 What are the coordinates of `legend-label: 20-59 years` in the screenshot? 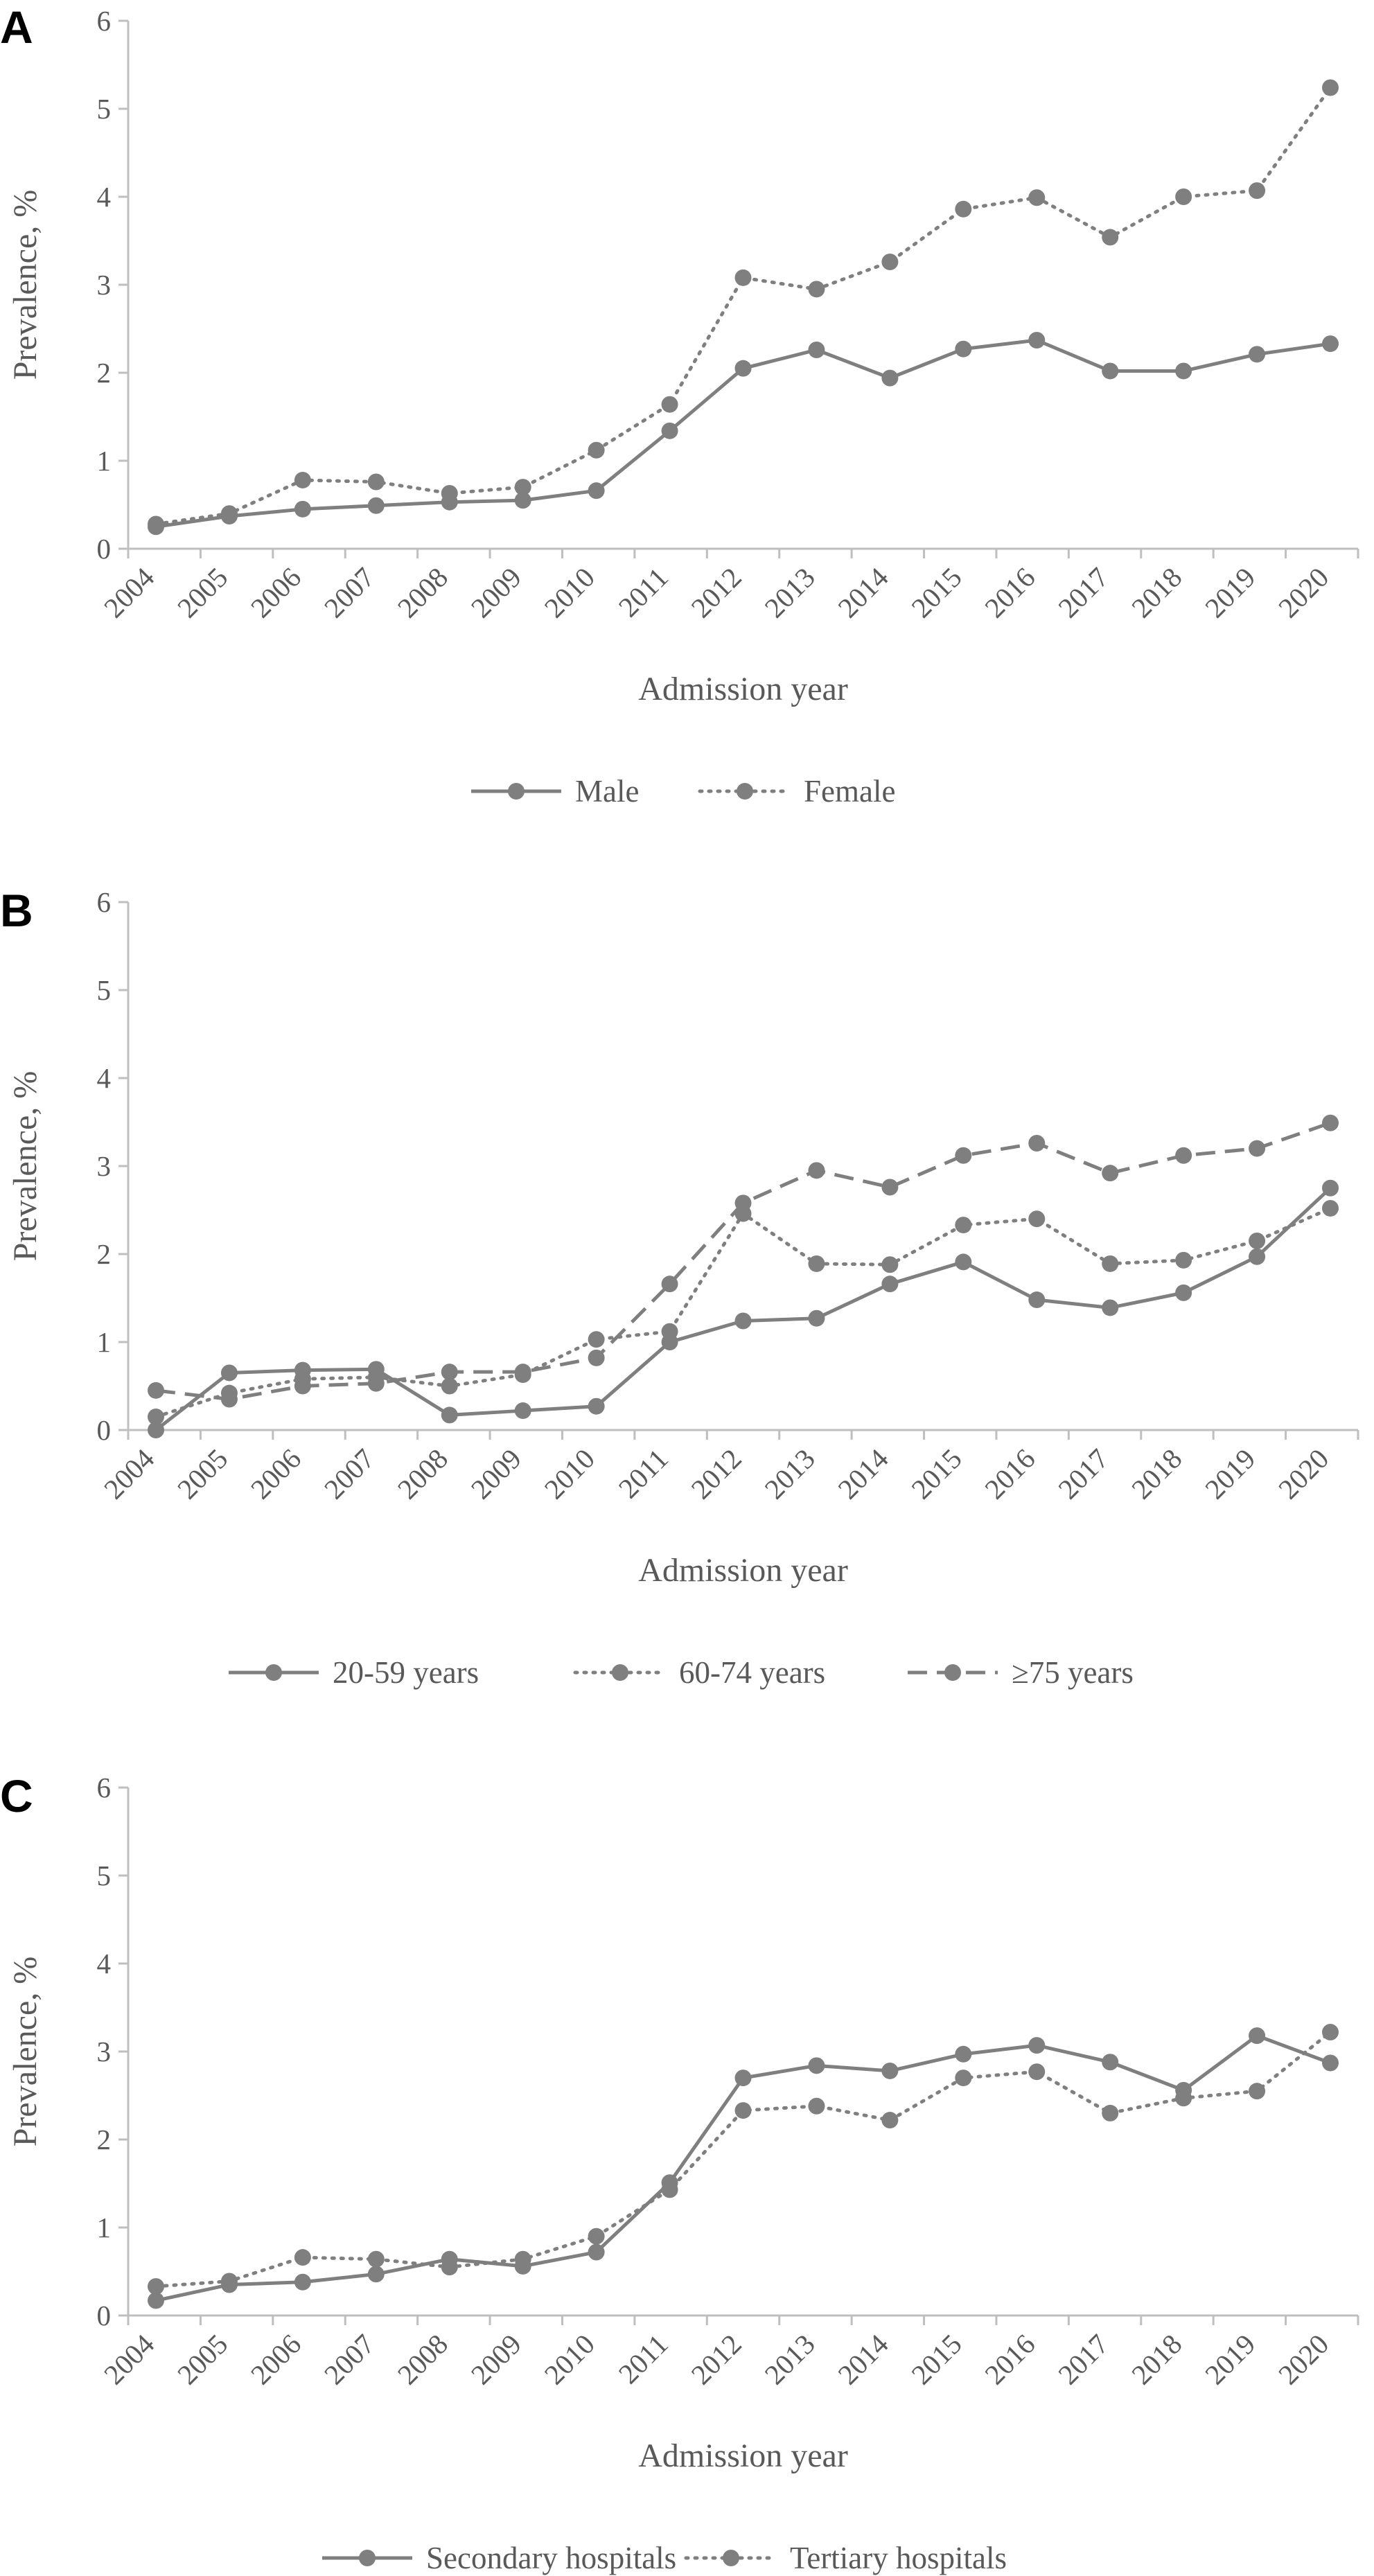 It's located at (406, 1672).